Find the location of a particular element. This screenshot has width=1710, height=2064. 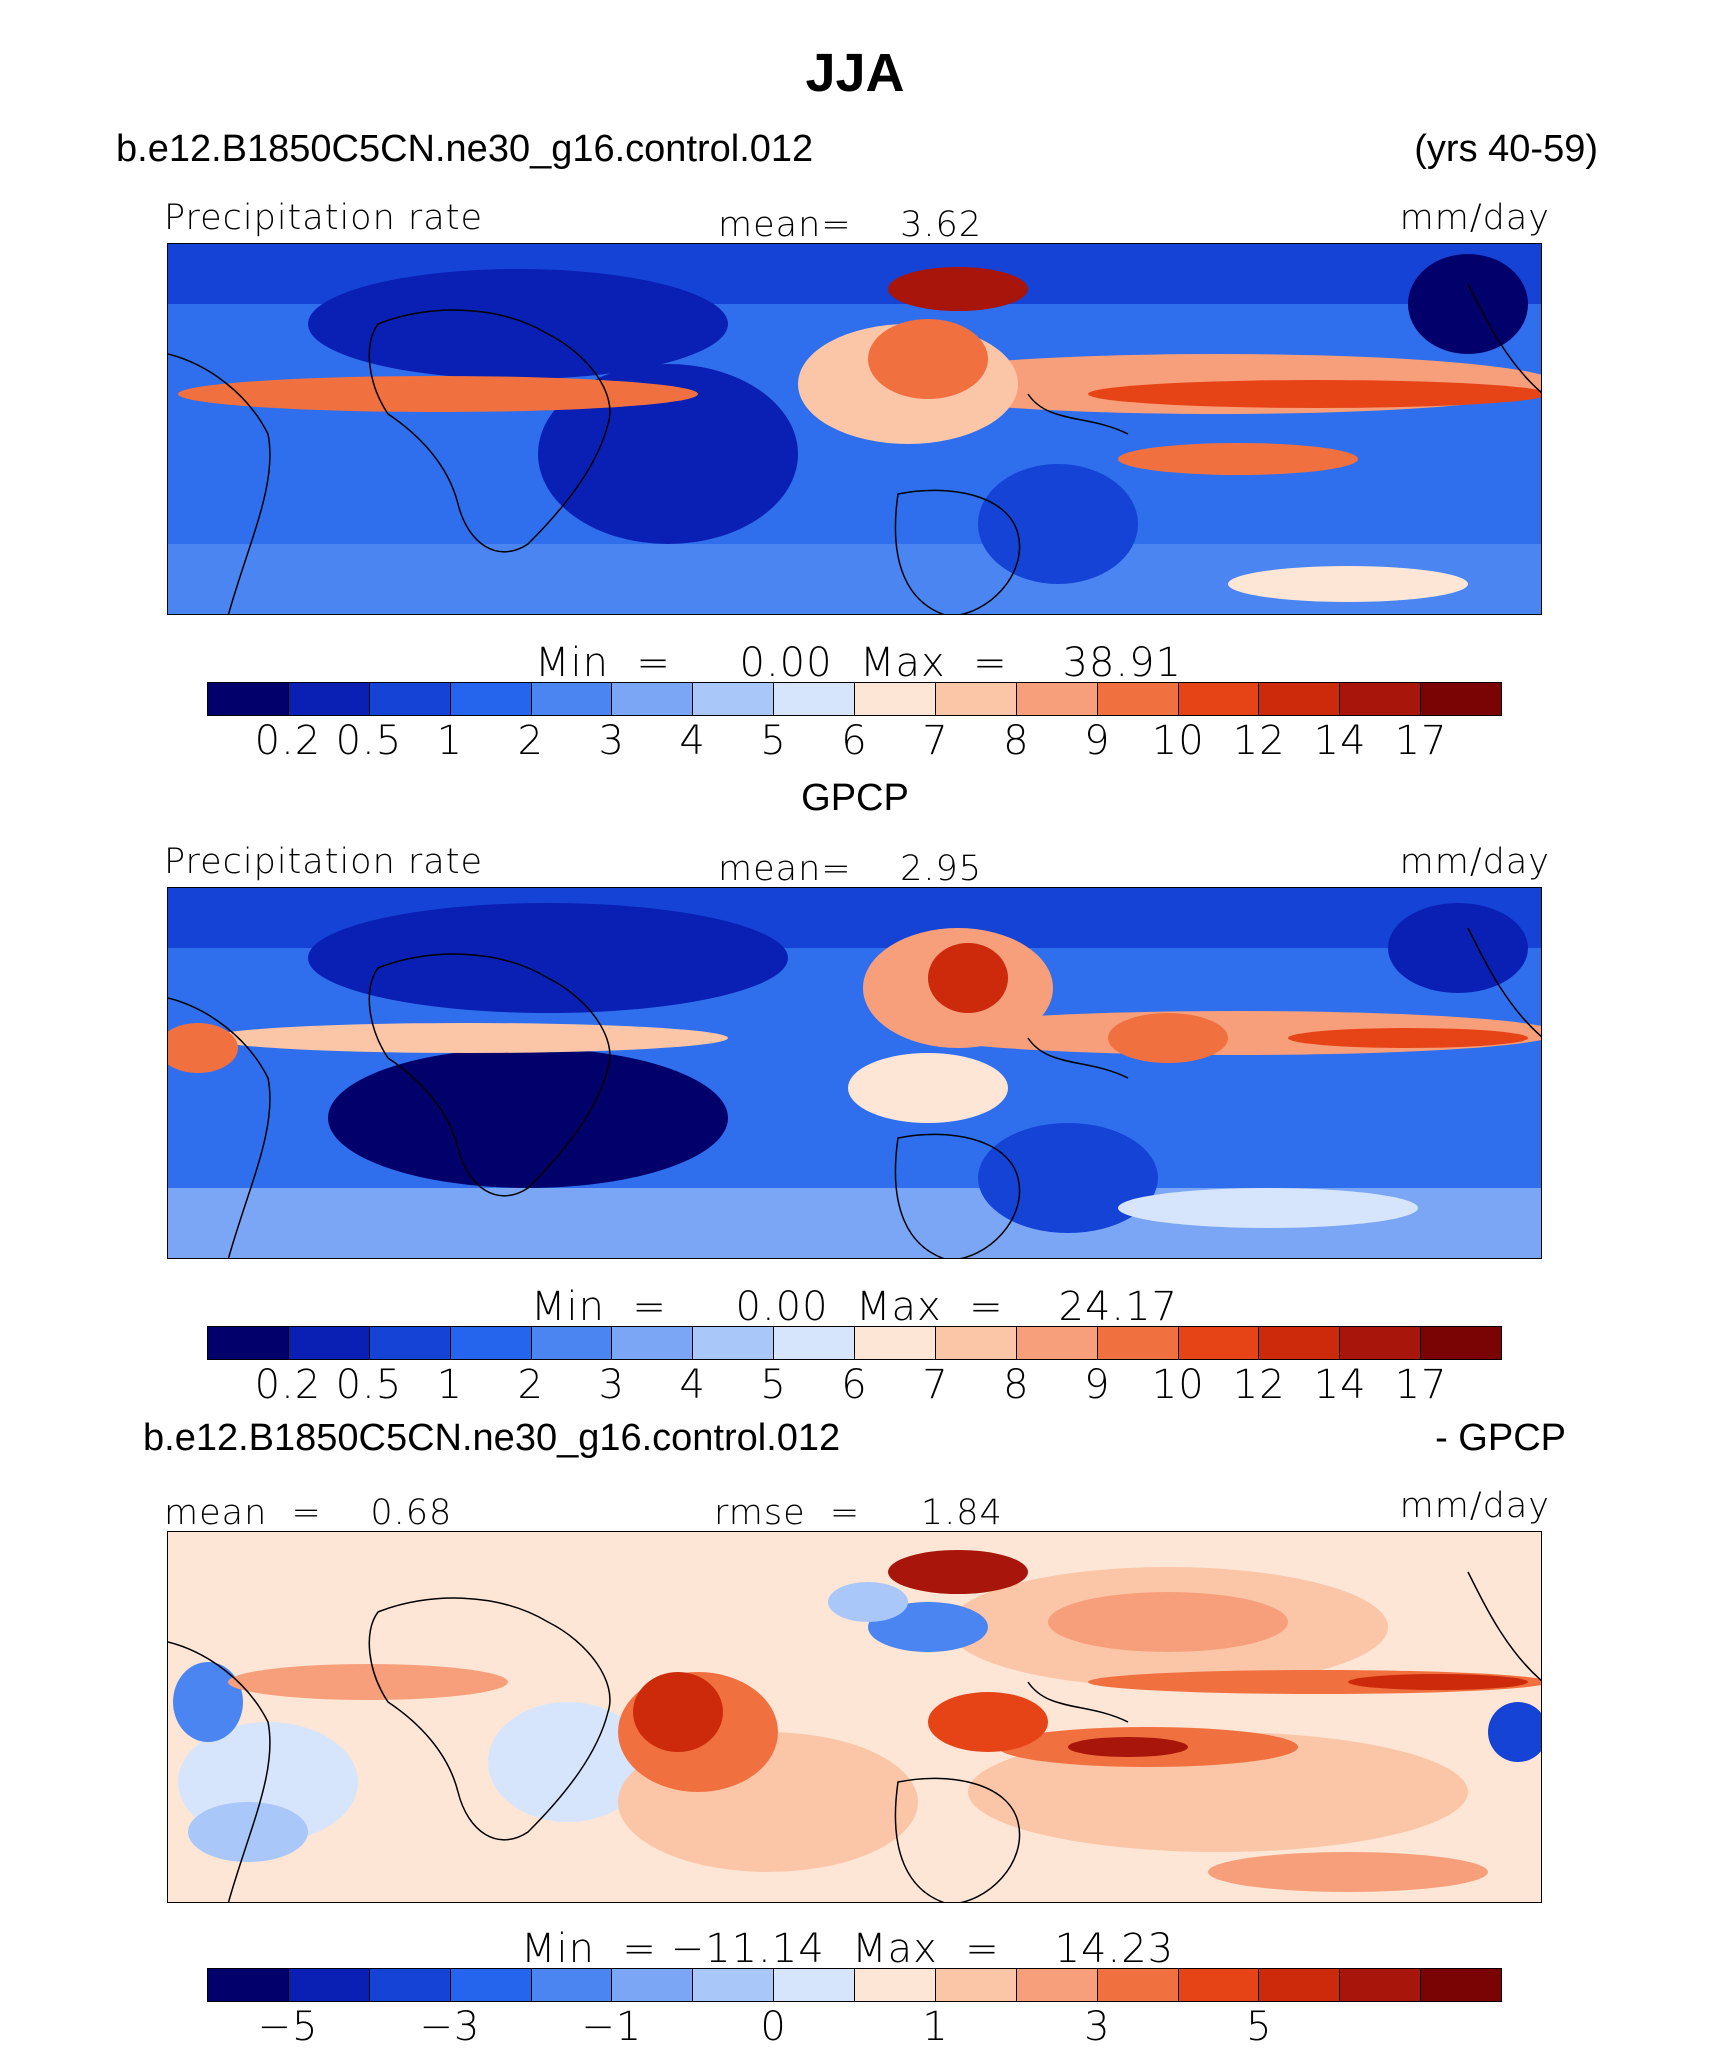

panel2-map is located at coordinates (854, 1073).